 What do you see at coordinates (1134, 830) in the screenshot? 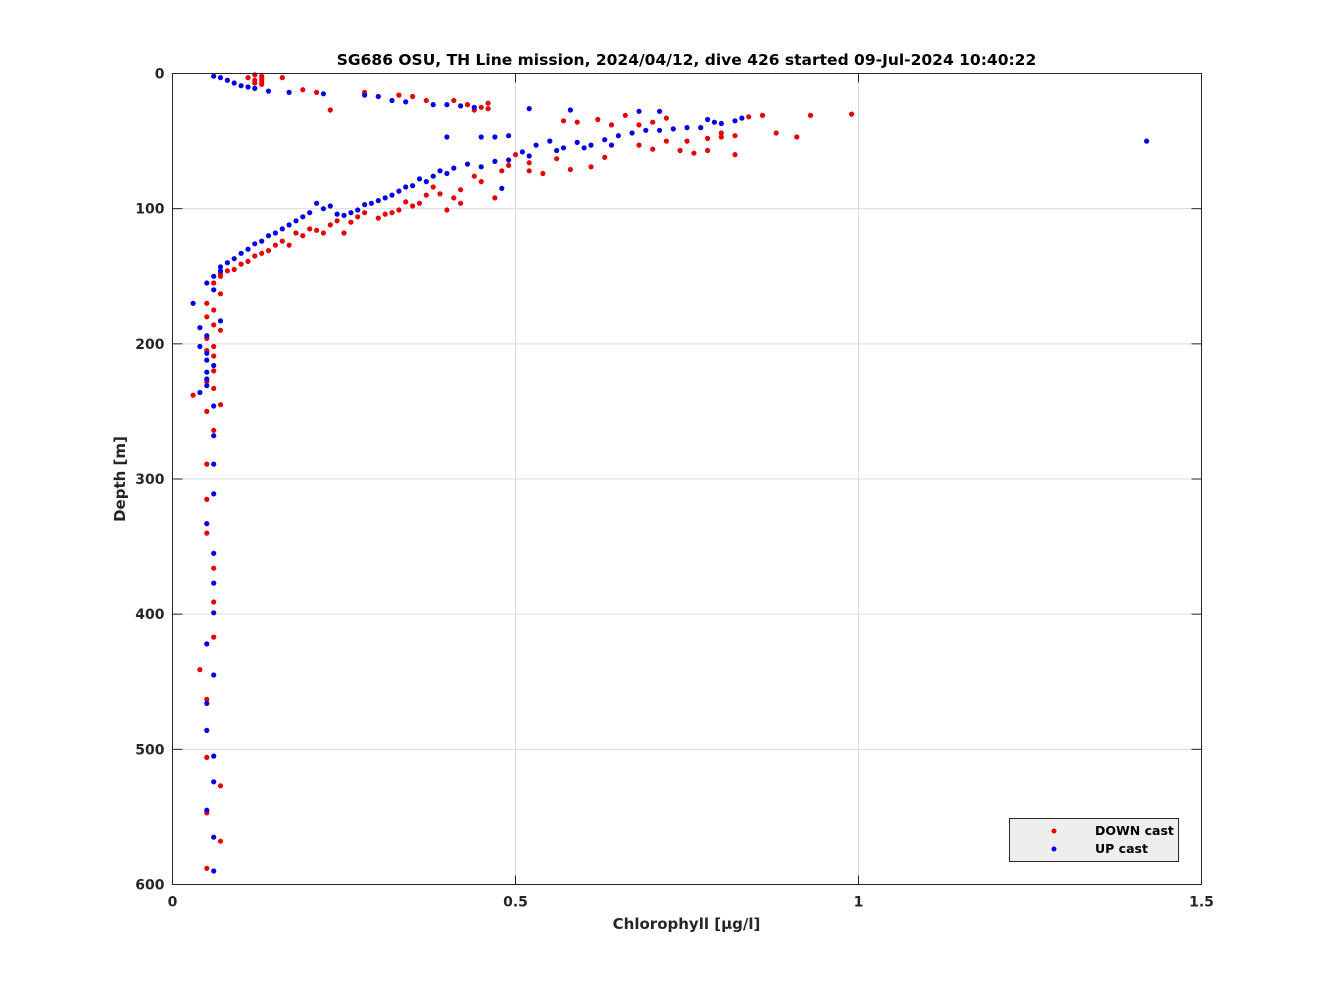
I see `legend-label-down-cast: DOWN cast` at bounding box center [1134, 830].